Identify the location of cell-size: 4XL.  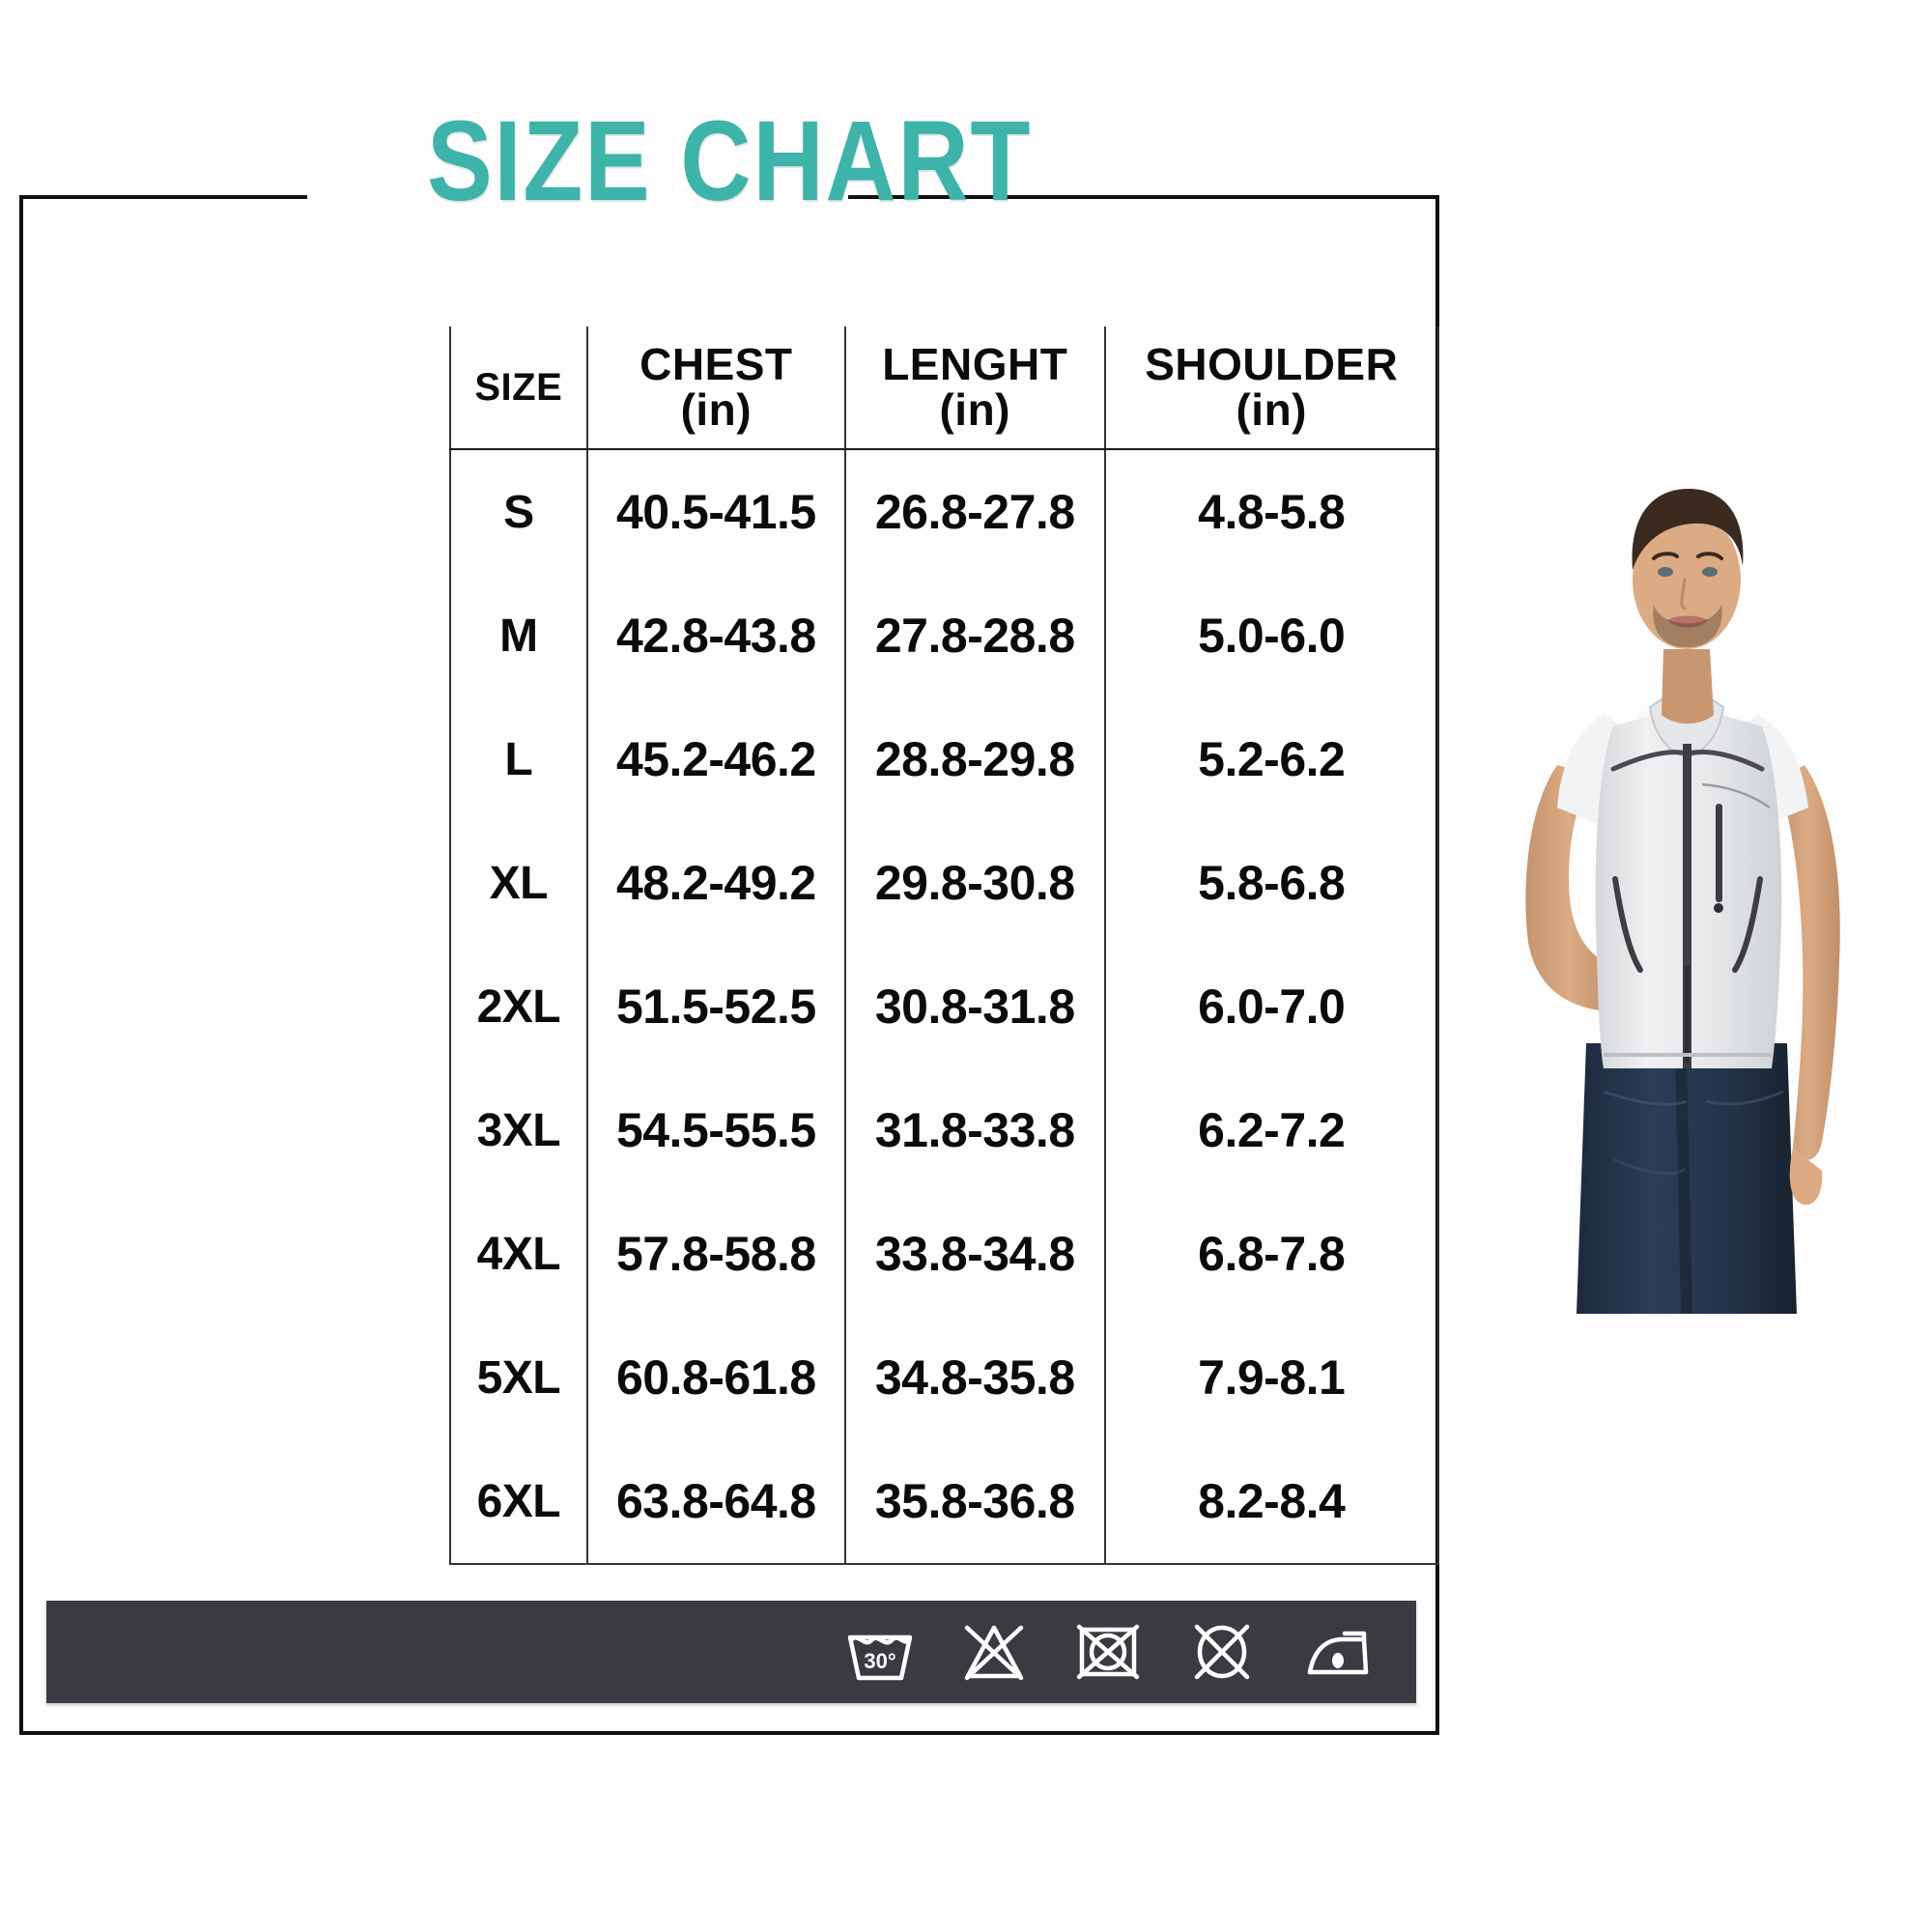
(518, 1254).